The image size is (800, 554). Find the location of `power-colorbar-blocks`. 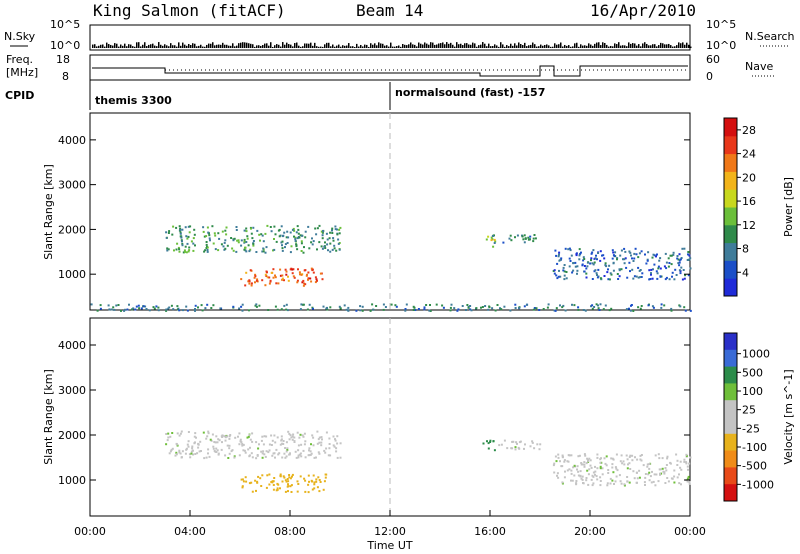

power-colorbar-blocks is located at coordinates (730, 207).